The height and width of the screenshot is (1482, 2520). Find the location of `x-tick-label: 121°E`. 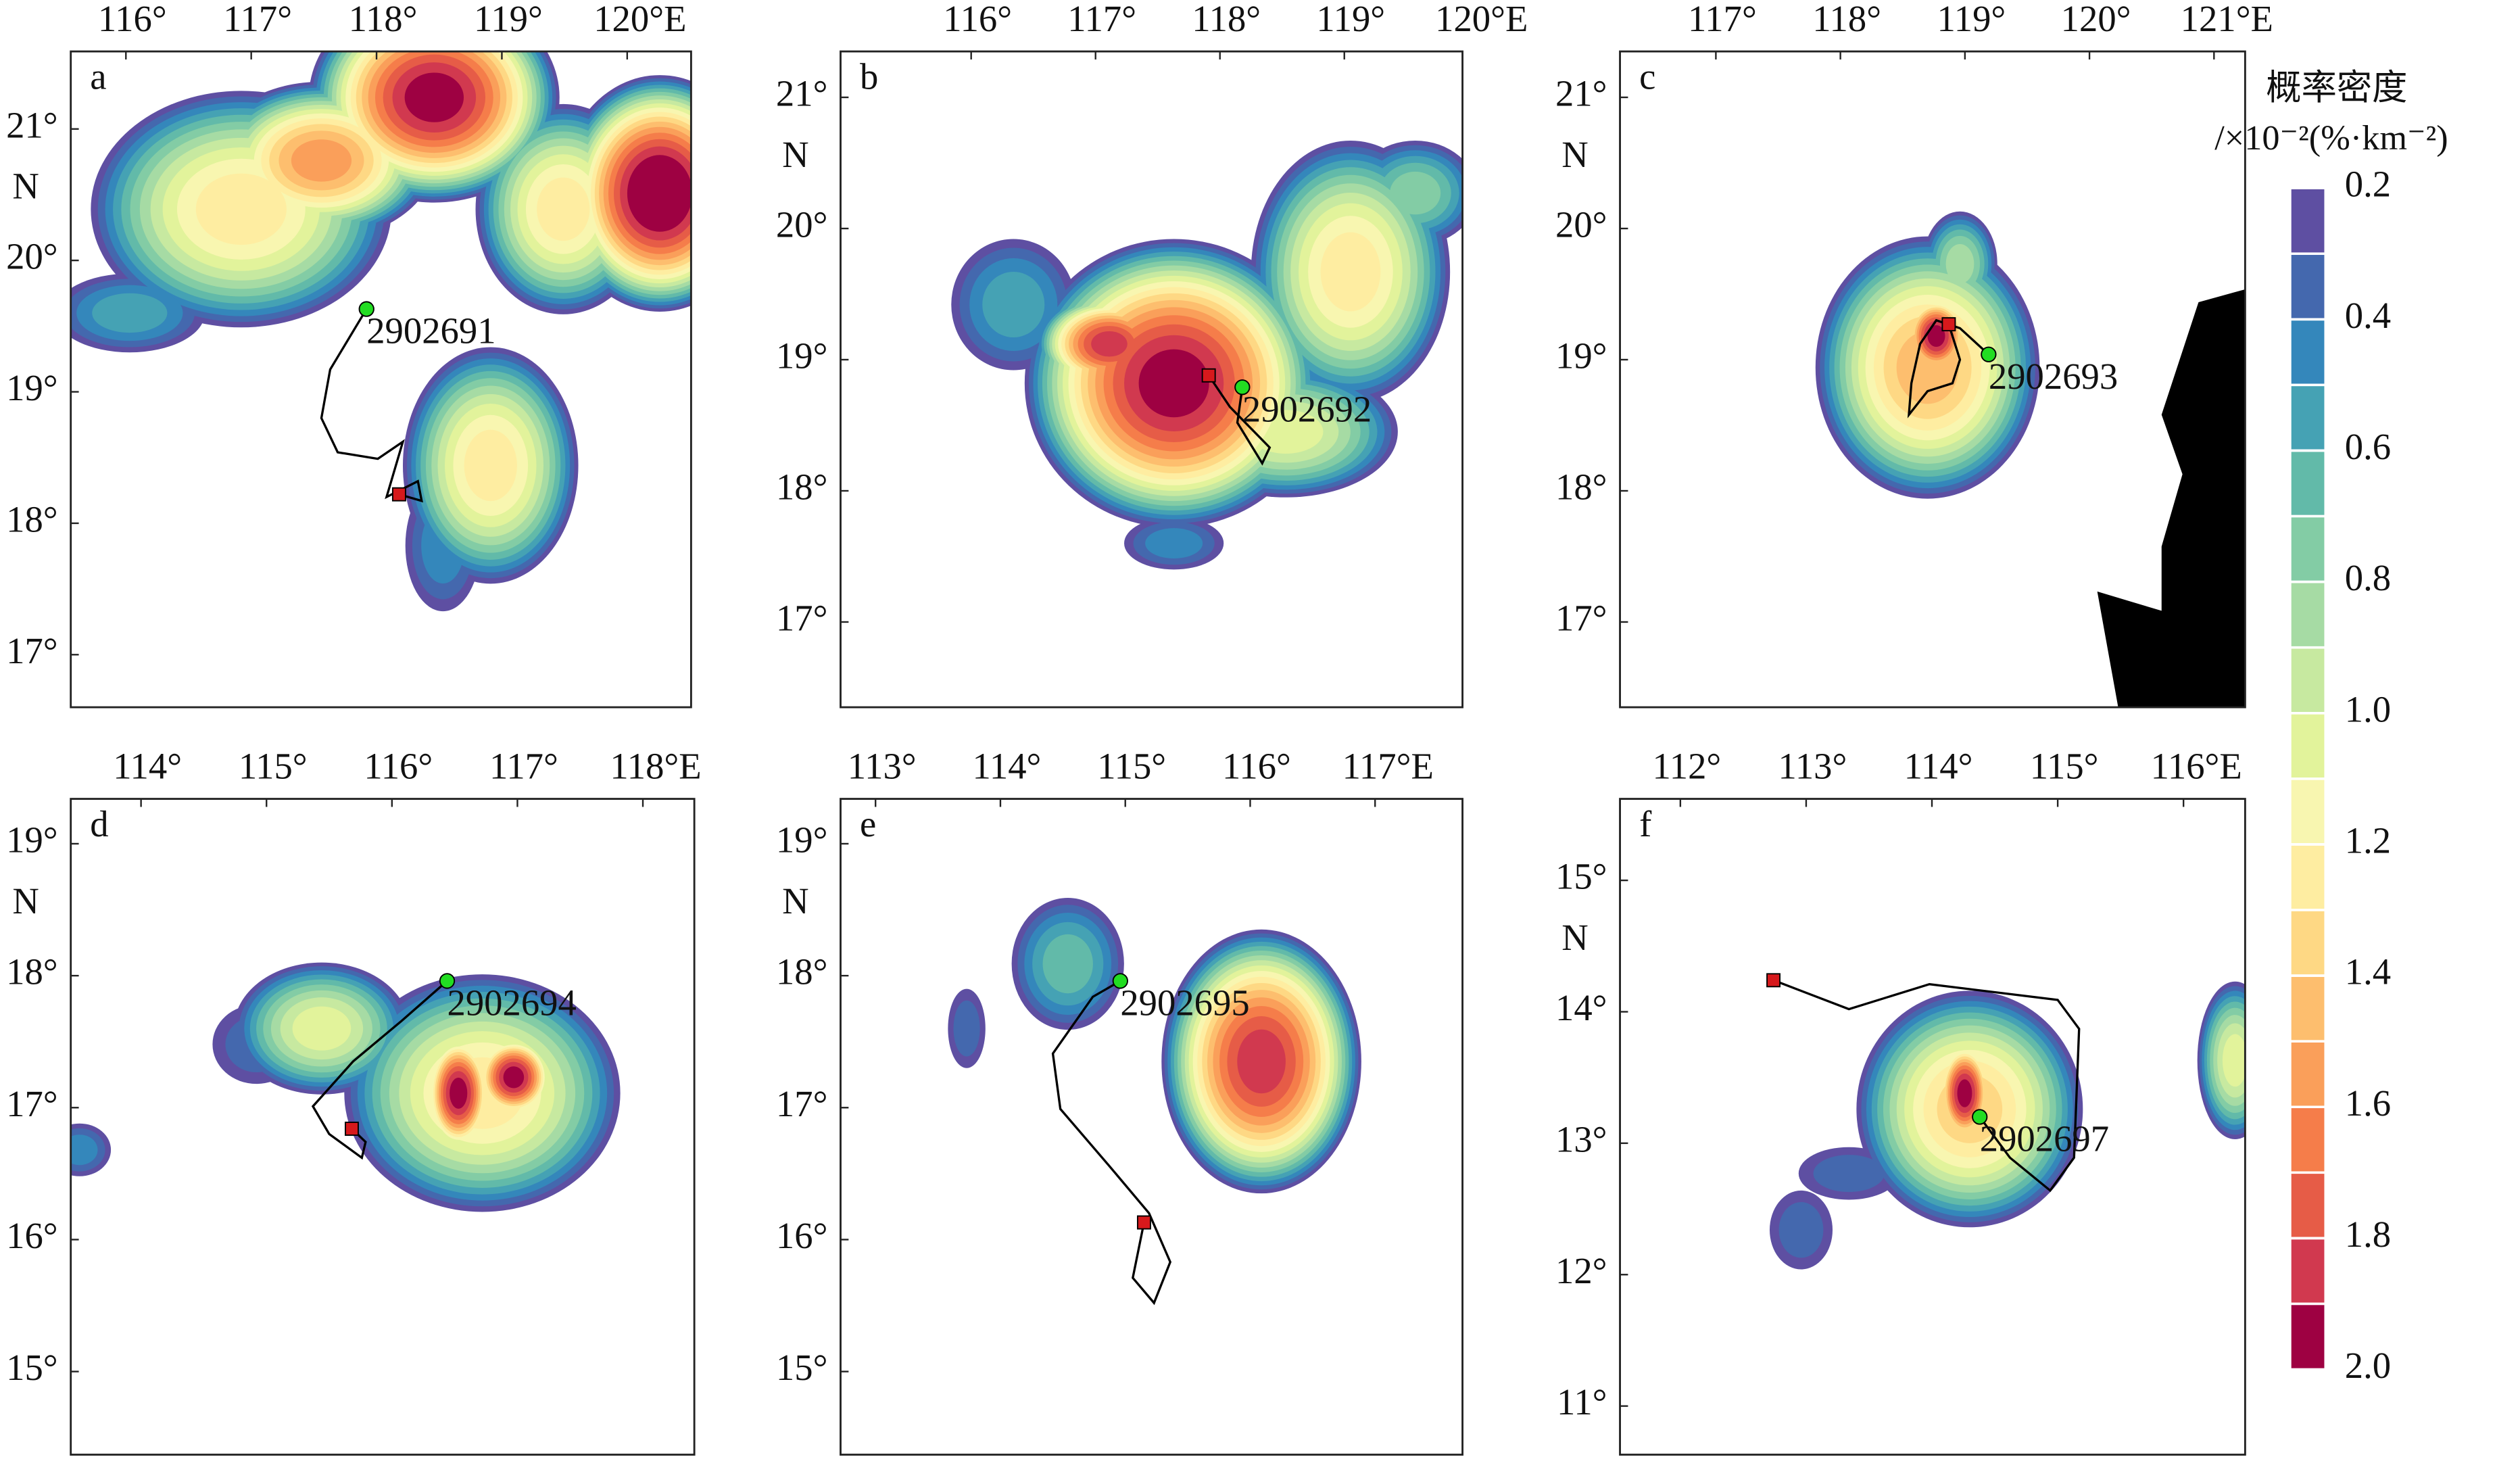

x-tick-label: 121°E is located at coordinates (2227, 19).